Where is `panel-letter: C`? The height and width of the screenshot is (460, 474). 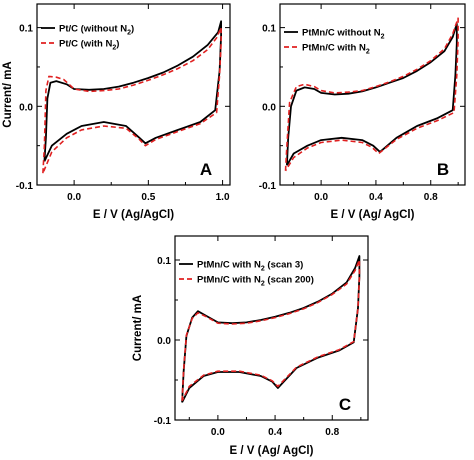
panel-letter: C is located at coordinates (345, 404).